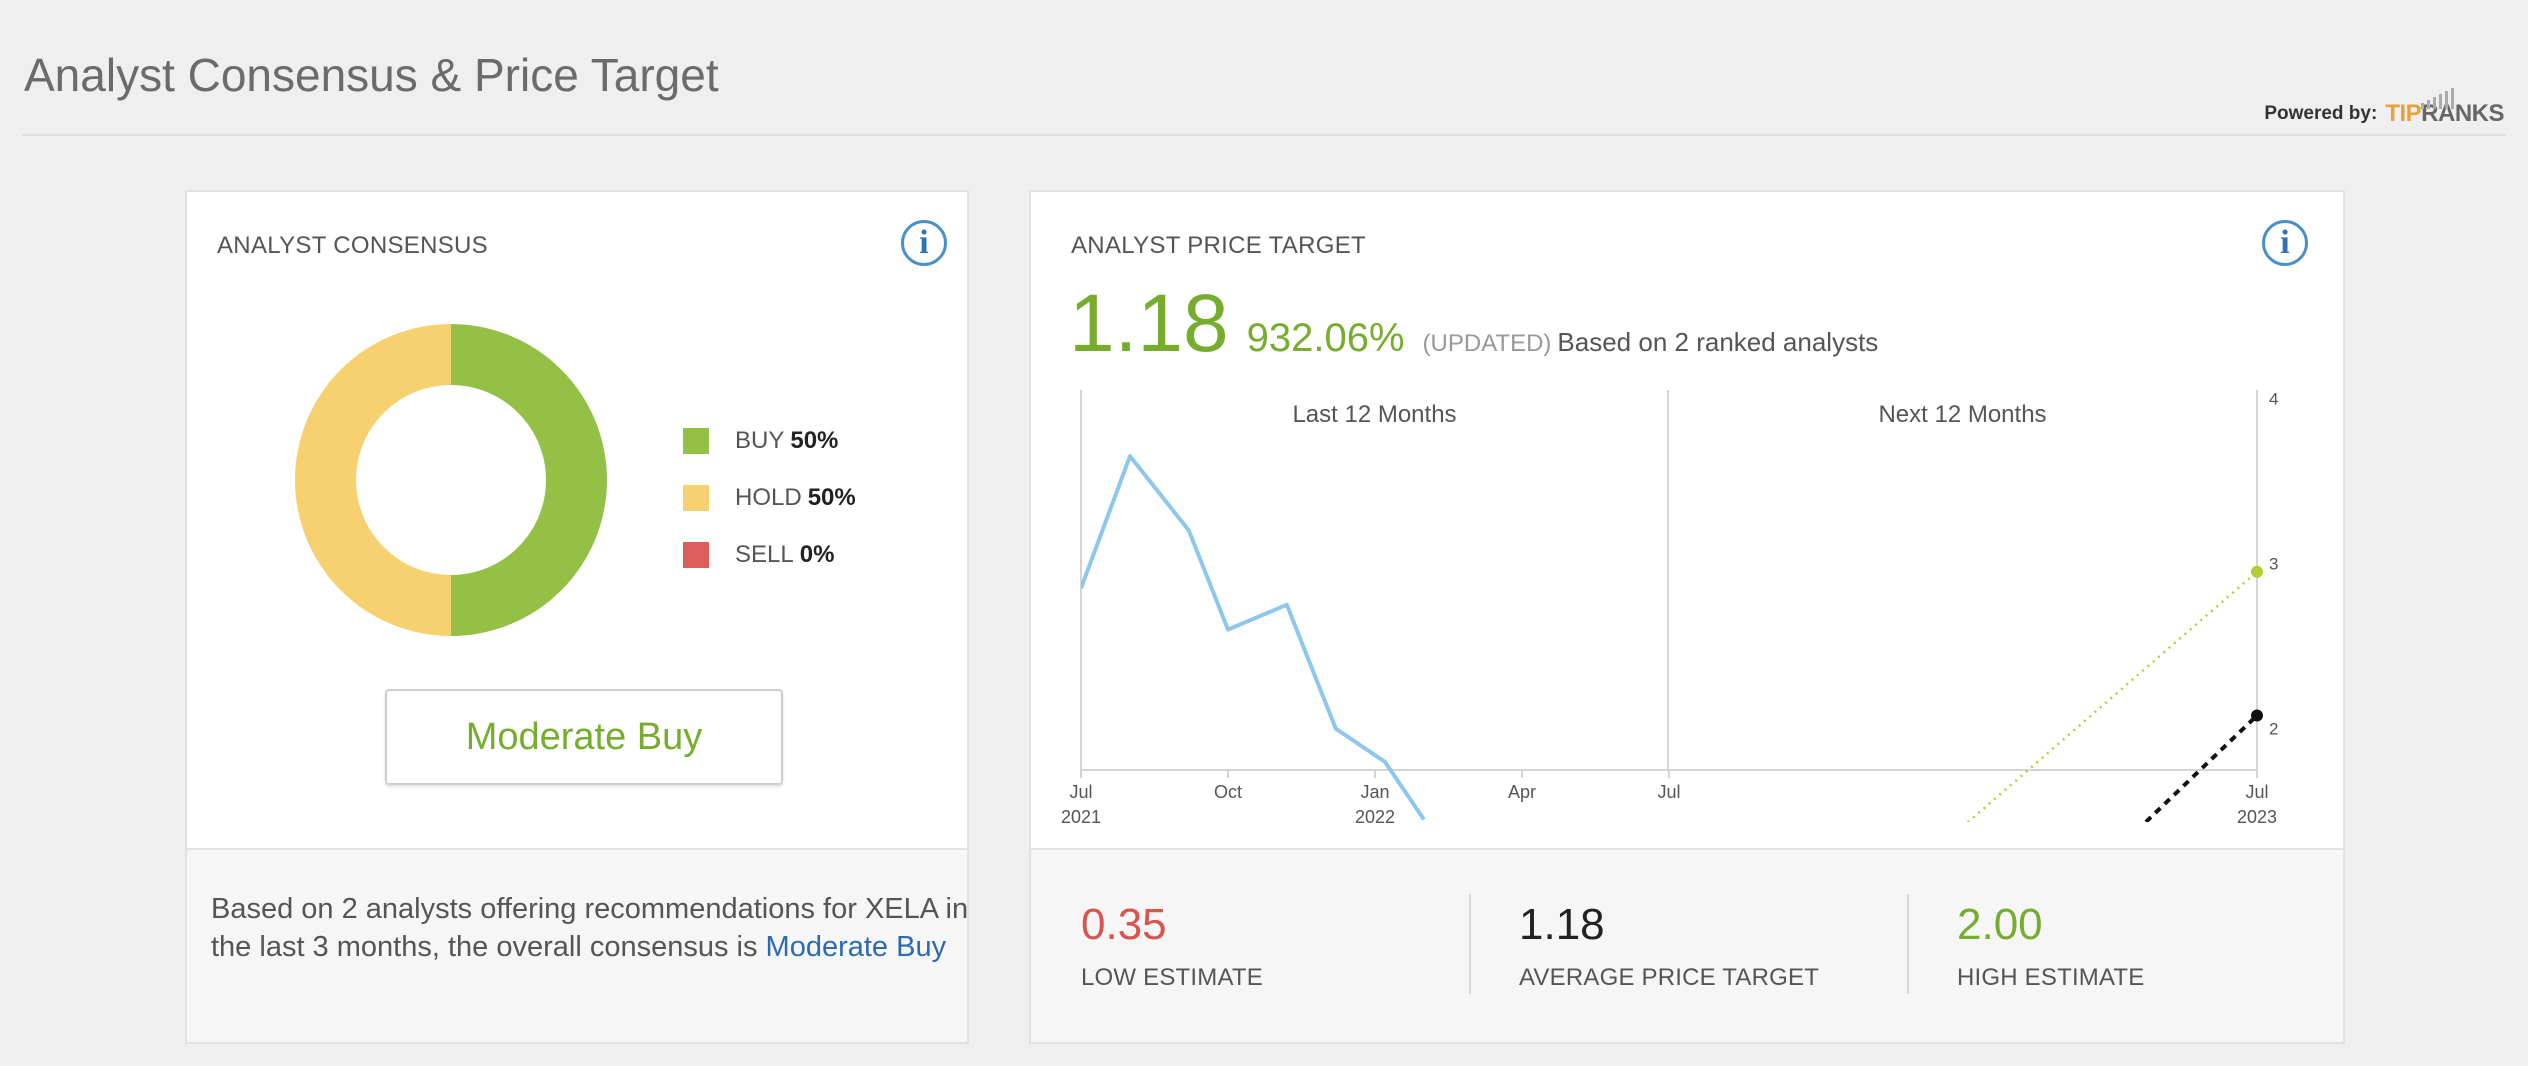 The image size is (2528, 1066). I want to click on legend-item-sell: SELL 0%, so click(769, 554).